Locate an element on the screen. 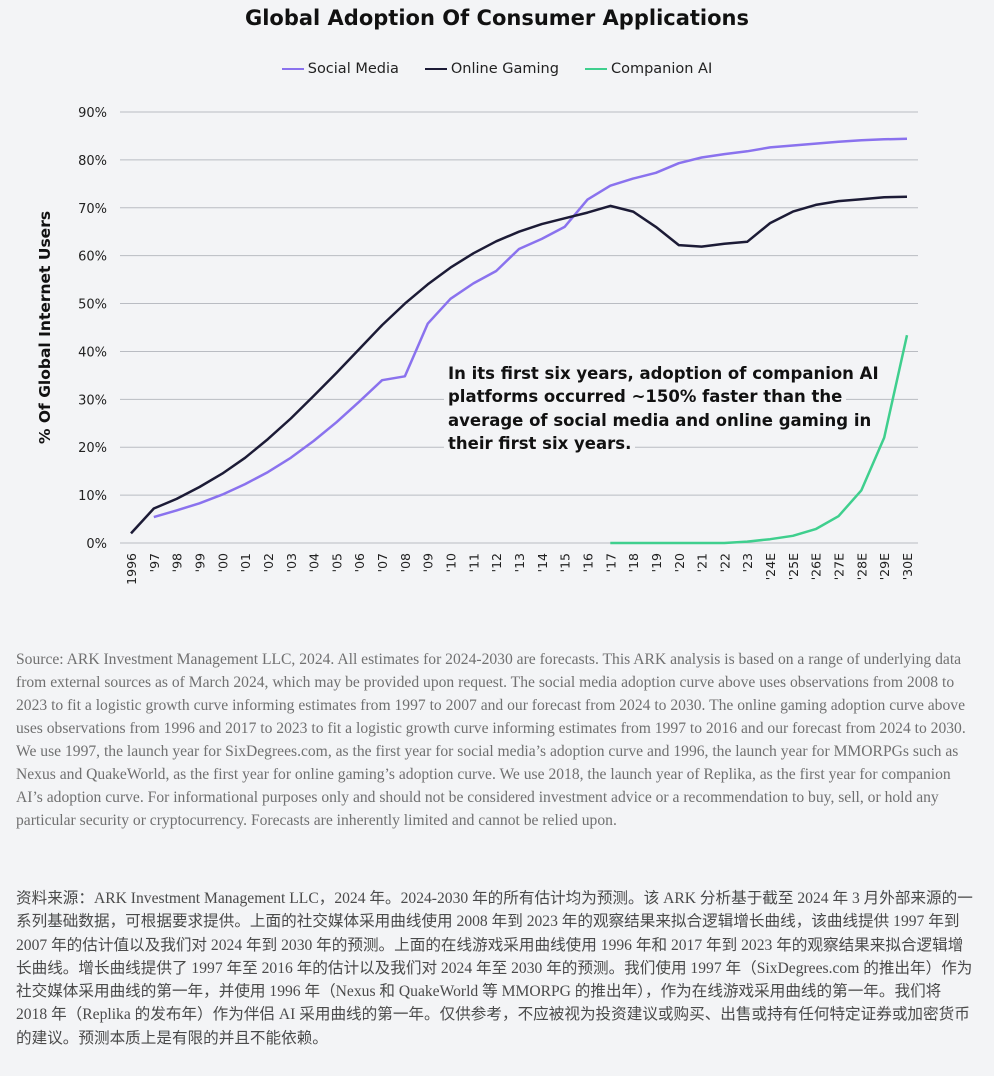 The image size is (994, 1076). x-tick-label: '01 is located at coordinates (245, 562).